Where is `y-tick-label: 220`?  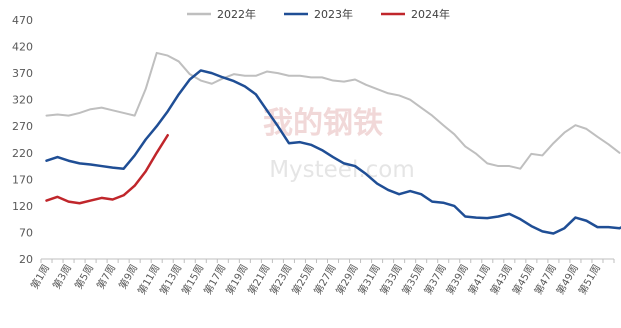
y-tick-label: 220 is located at coordinates (22, 153).